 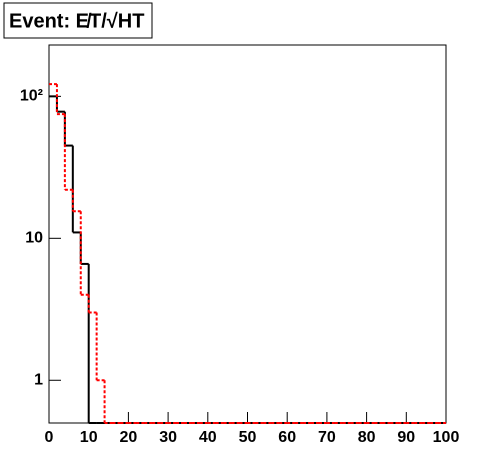 I want to click on x-tick-label: 100, so click(x=446, y=437).